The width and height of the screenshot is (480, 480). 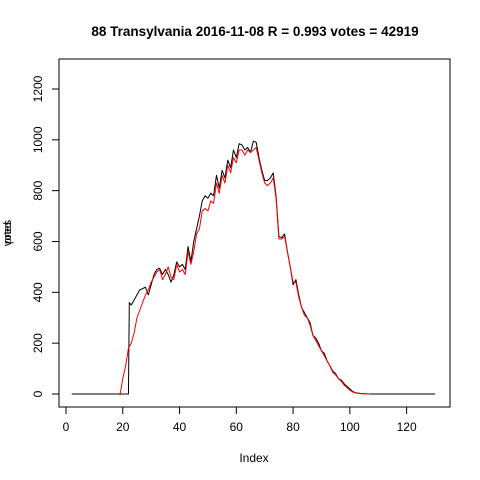 I want to click on y-tick-label: 1200, so click(x=38, y=88).